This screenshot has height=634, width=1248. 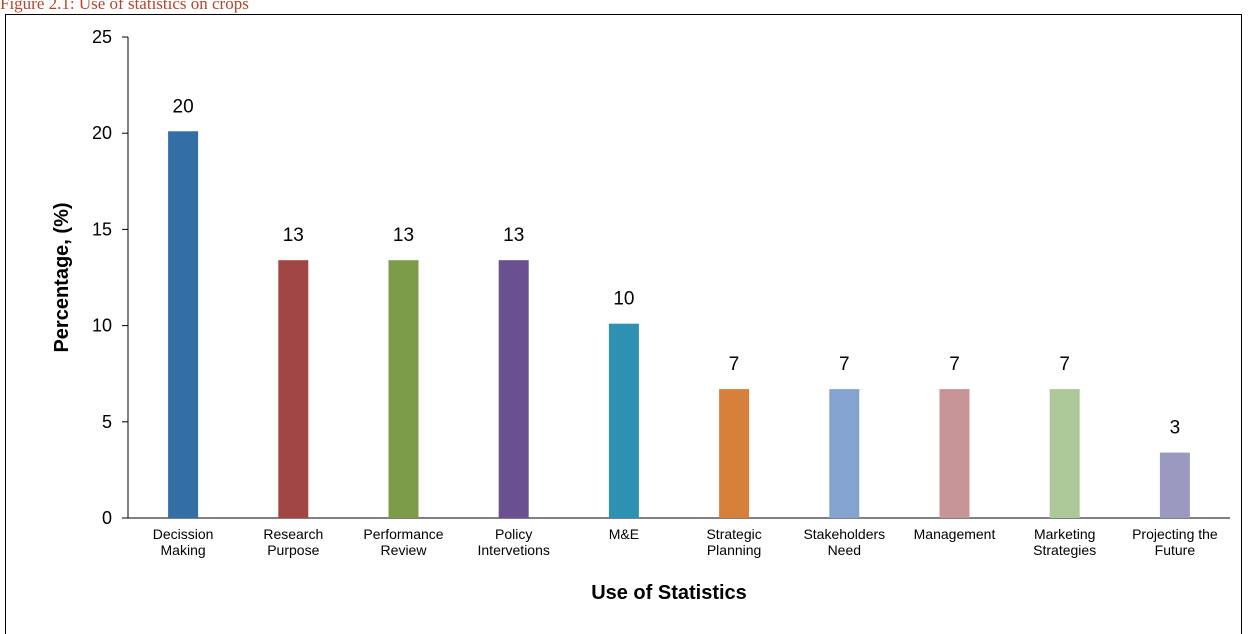 I want to click on category-label-line: Strategies, so click(x=1064, y=550).